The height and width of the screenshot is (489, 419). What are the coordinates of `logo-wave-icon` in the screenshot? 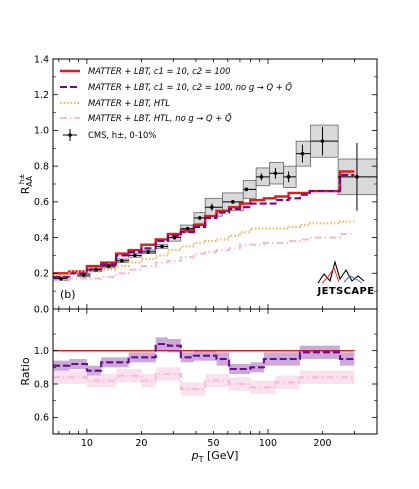 It's located at (353, 279).